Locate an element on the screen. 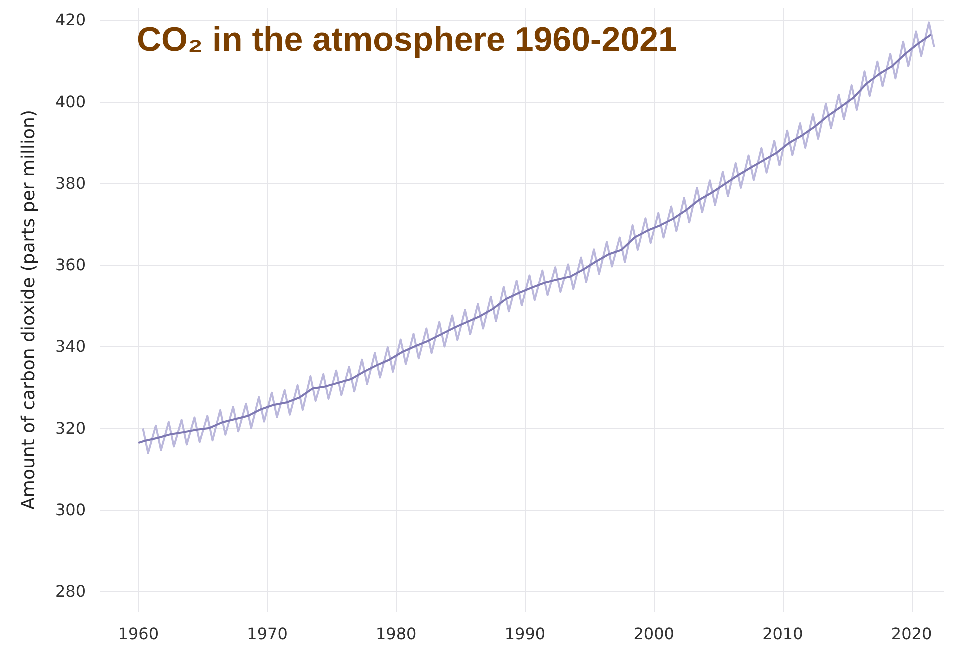 Image resolution: width=956 pixels, height=656 pixels. x-tick-label: 2000 is located at coordinates (654, 634).